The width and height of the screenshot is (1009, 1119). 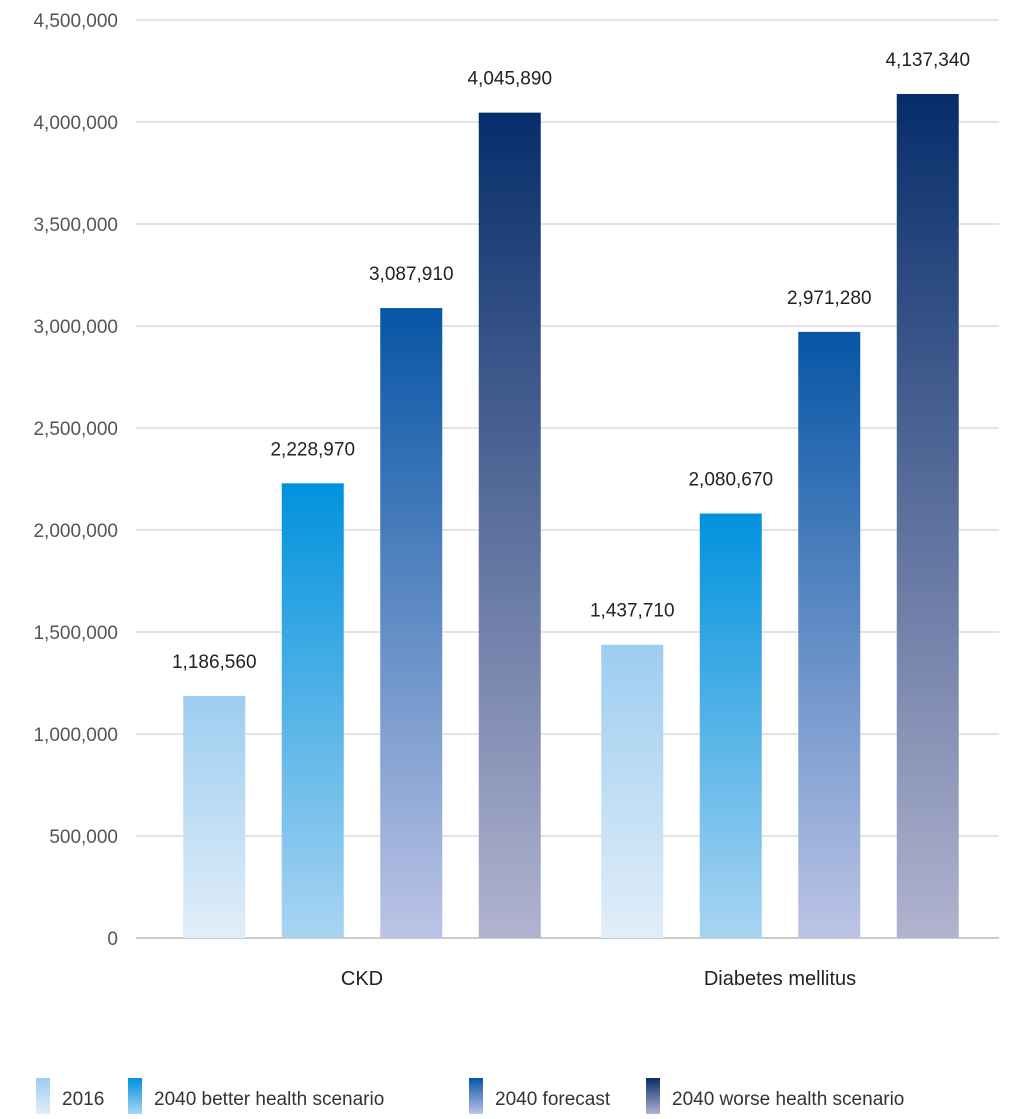 I want to click on data-label: 2,080,670, so click(x=730, y=480).